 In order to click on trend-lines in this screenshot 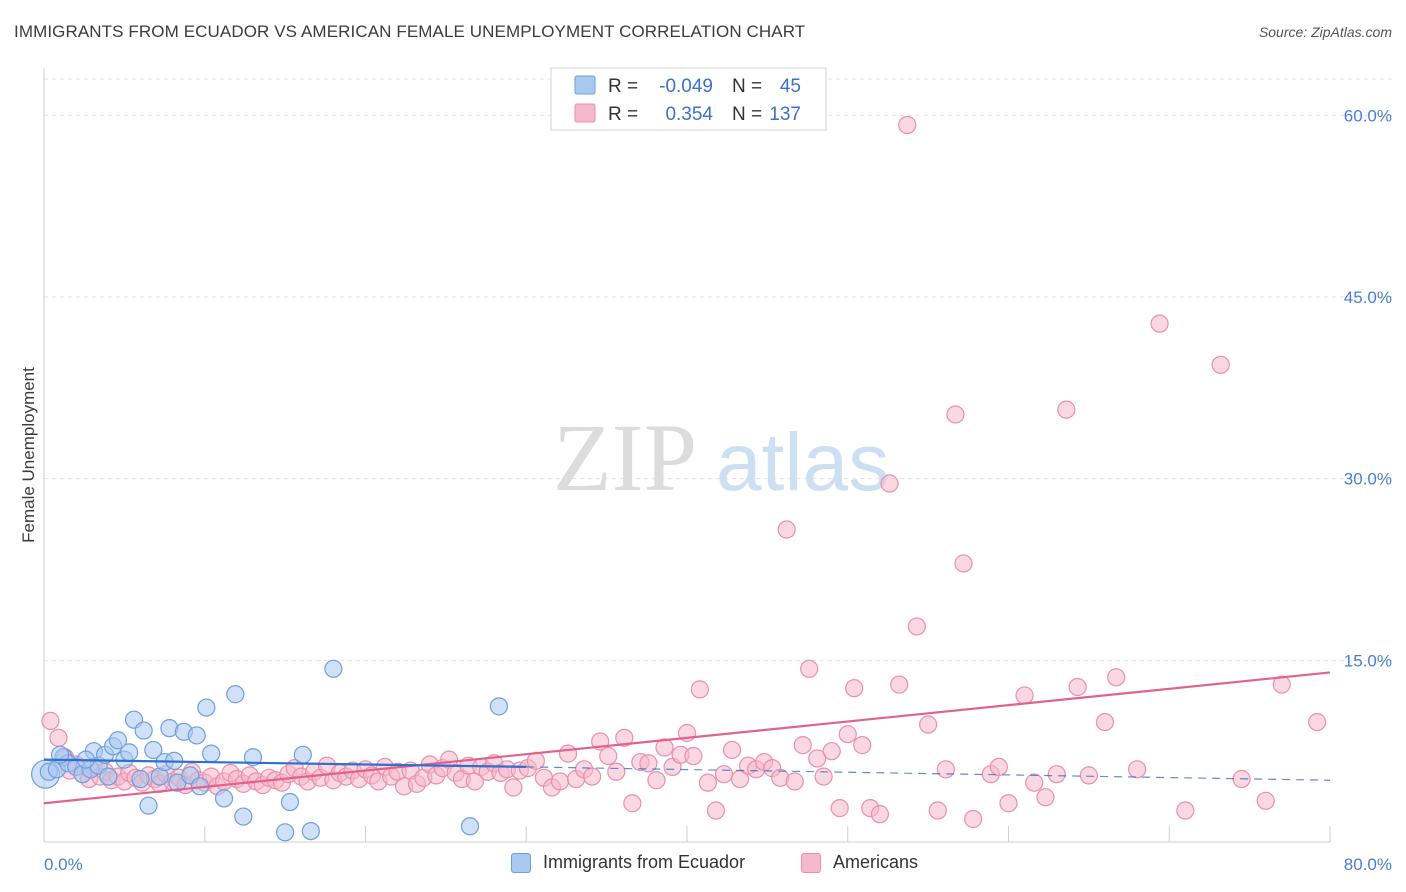, I will do `click(687, 738)`.